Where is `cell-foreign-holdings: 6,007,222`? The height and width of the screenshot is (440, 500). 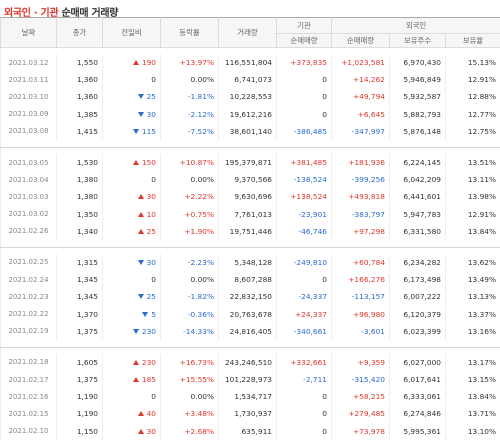
cell-foreign-holdings: 6,007,222 is located at coordinates (418, 296).